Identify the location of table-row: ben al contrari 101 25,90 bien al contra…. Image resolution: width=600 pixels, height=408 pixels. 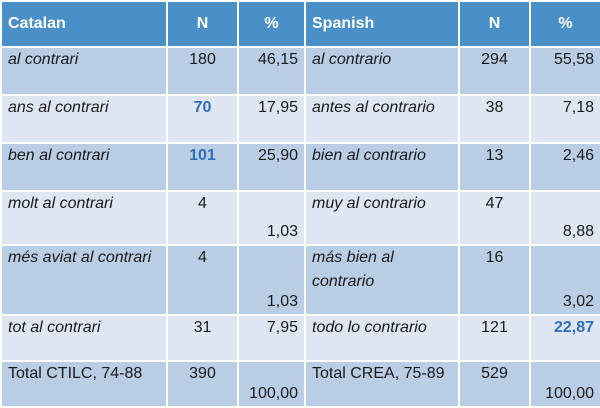
(300, 167).